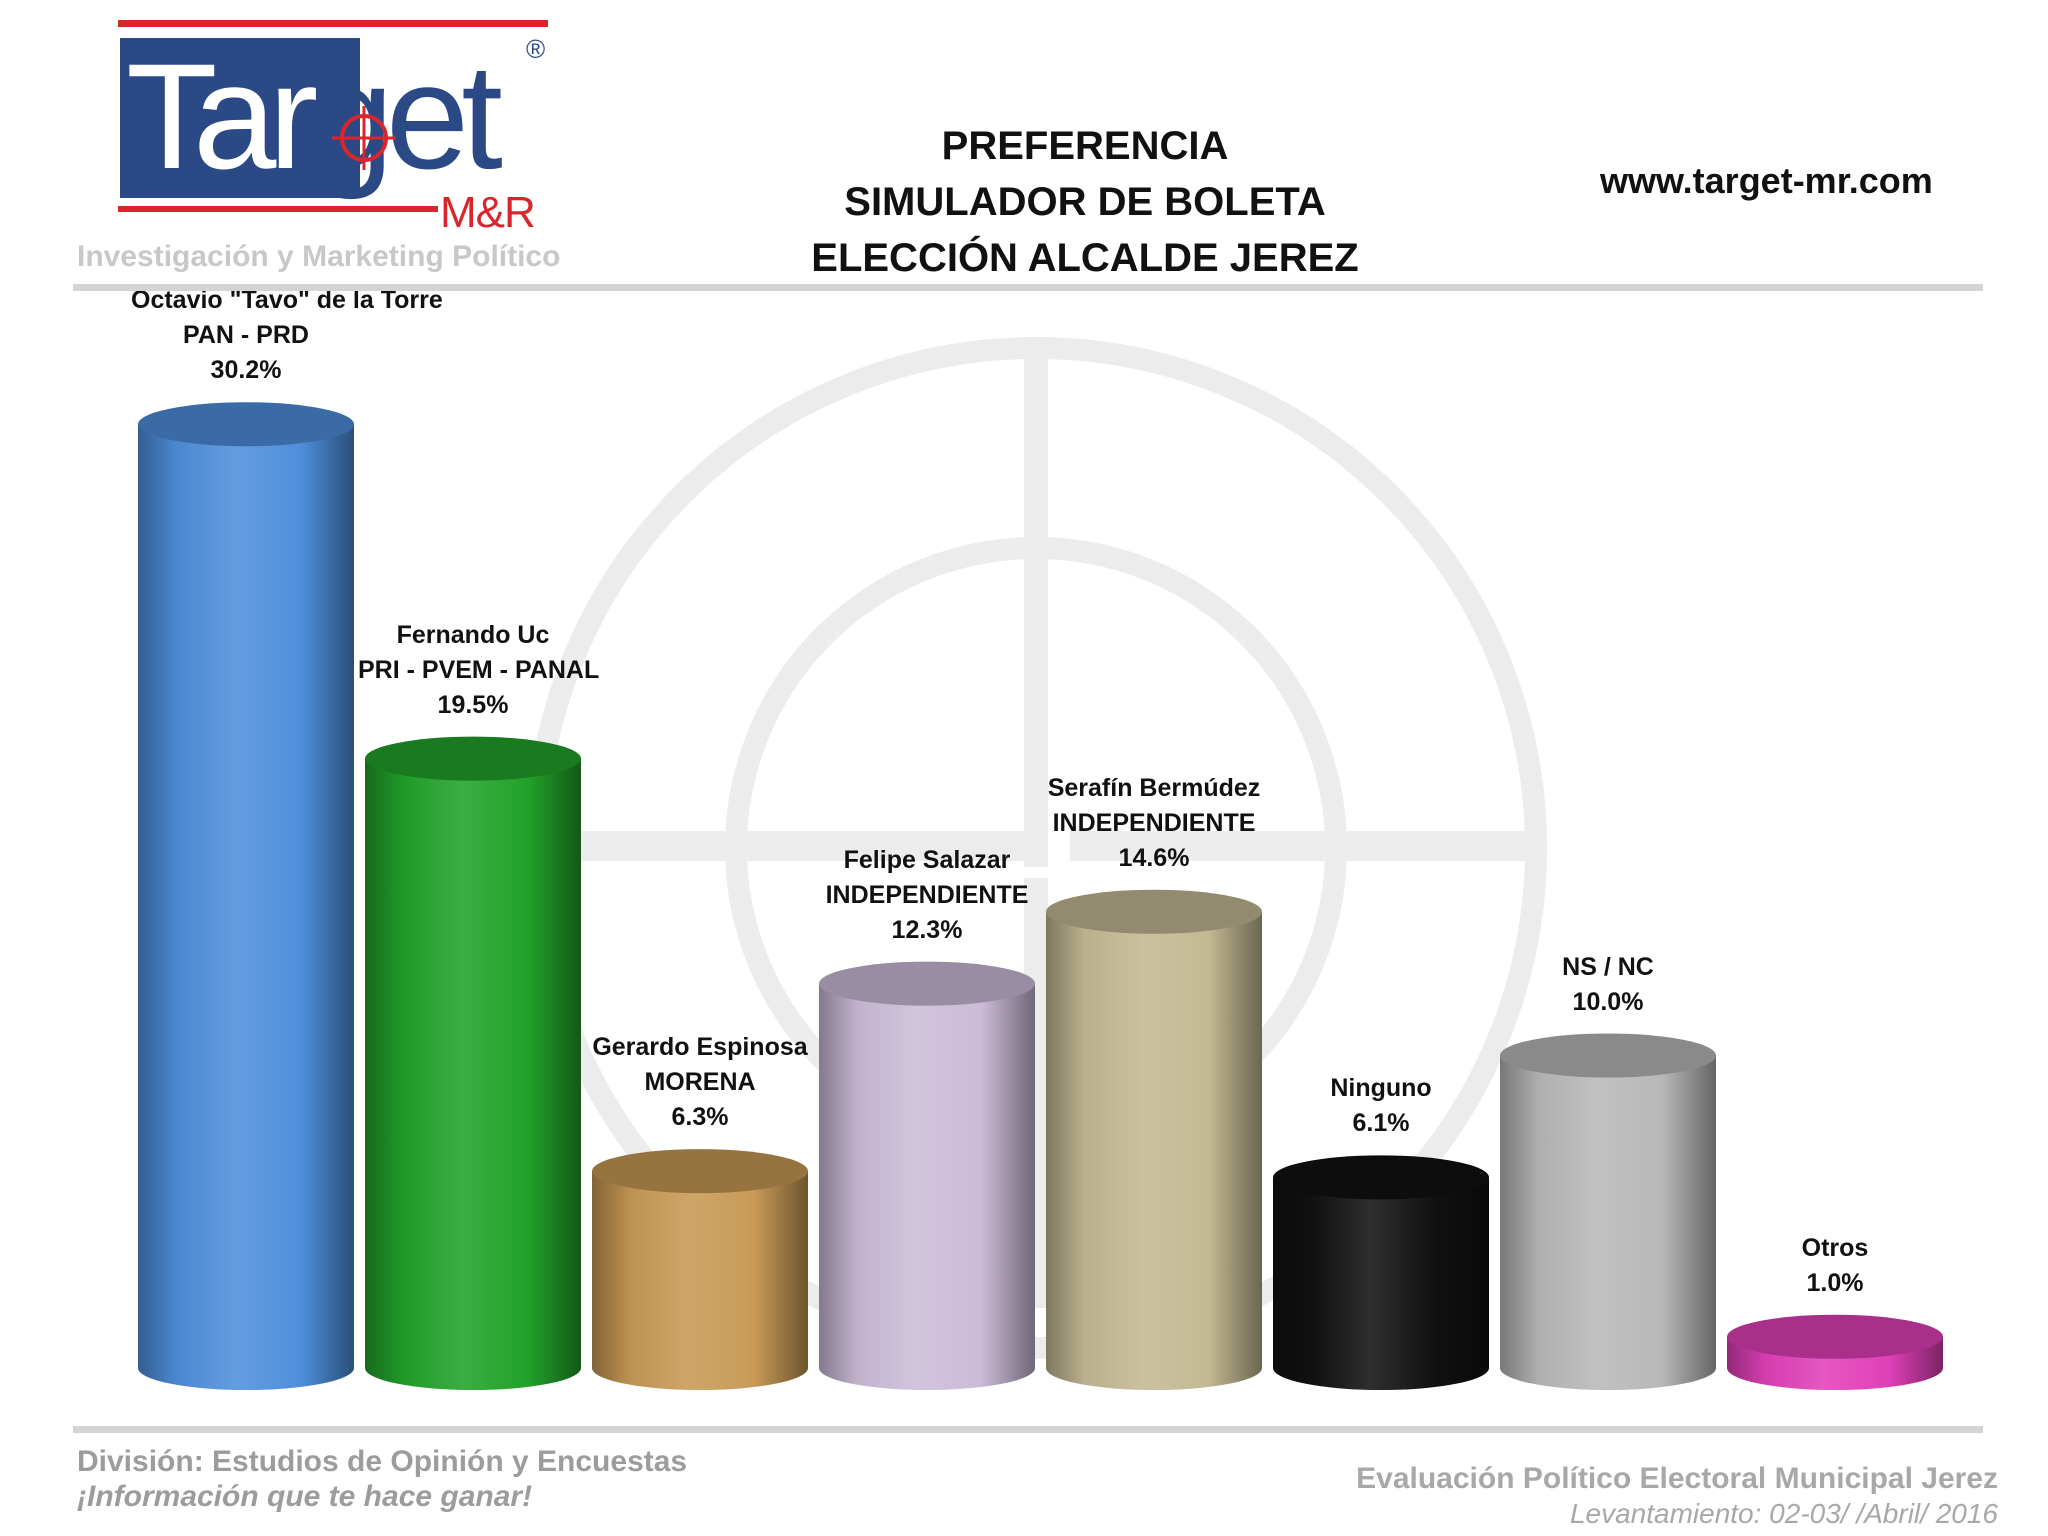 The width and height of the screenshot is (2048, 1536). What do you see at coordinates (1766, 180) in the screenshot?
I see `website-url: www.target-mr.com` at bounding box center [1766, 180].